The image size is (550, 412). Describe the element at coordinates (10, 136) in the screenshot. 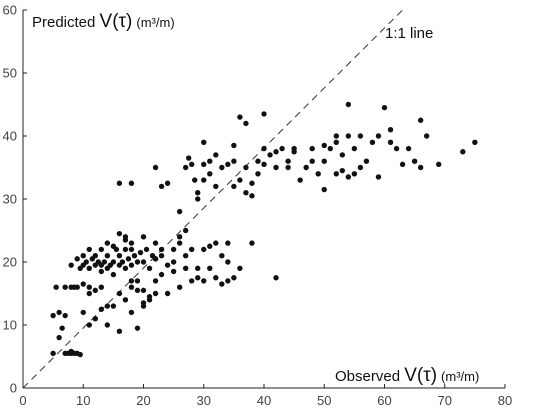

I see `y-tick-label: 40` at that location.